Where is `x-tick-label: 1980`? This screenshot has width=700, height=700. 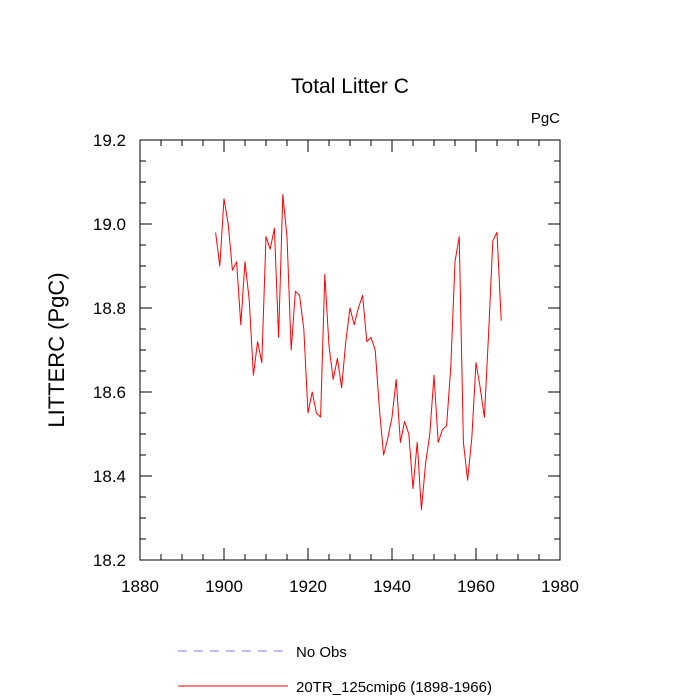 x-tick-label: 1980 is located at coordinates (560, 586).